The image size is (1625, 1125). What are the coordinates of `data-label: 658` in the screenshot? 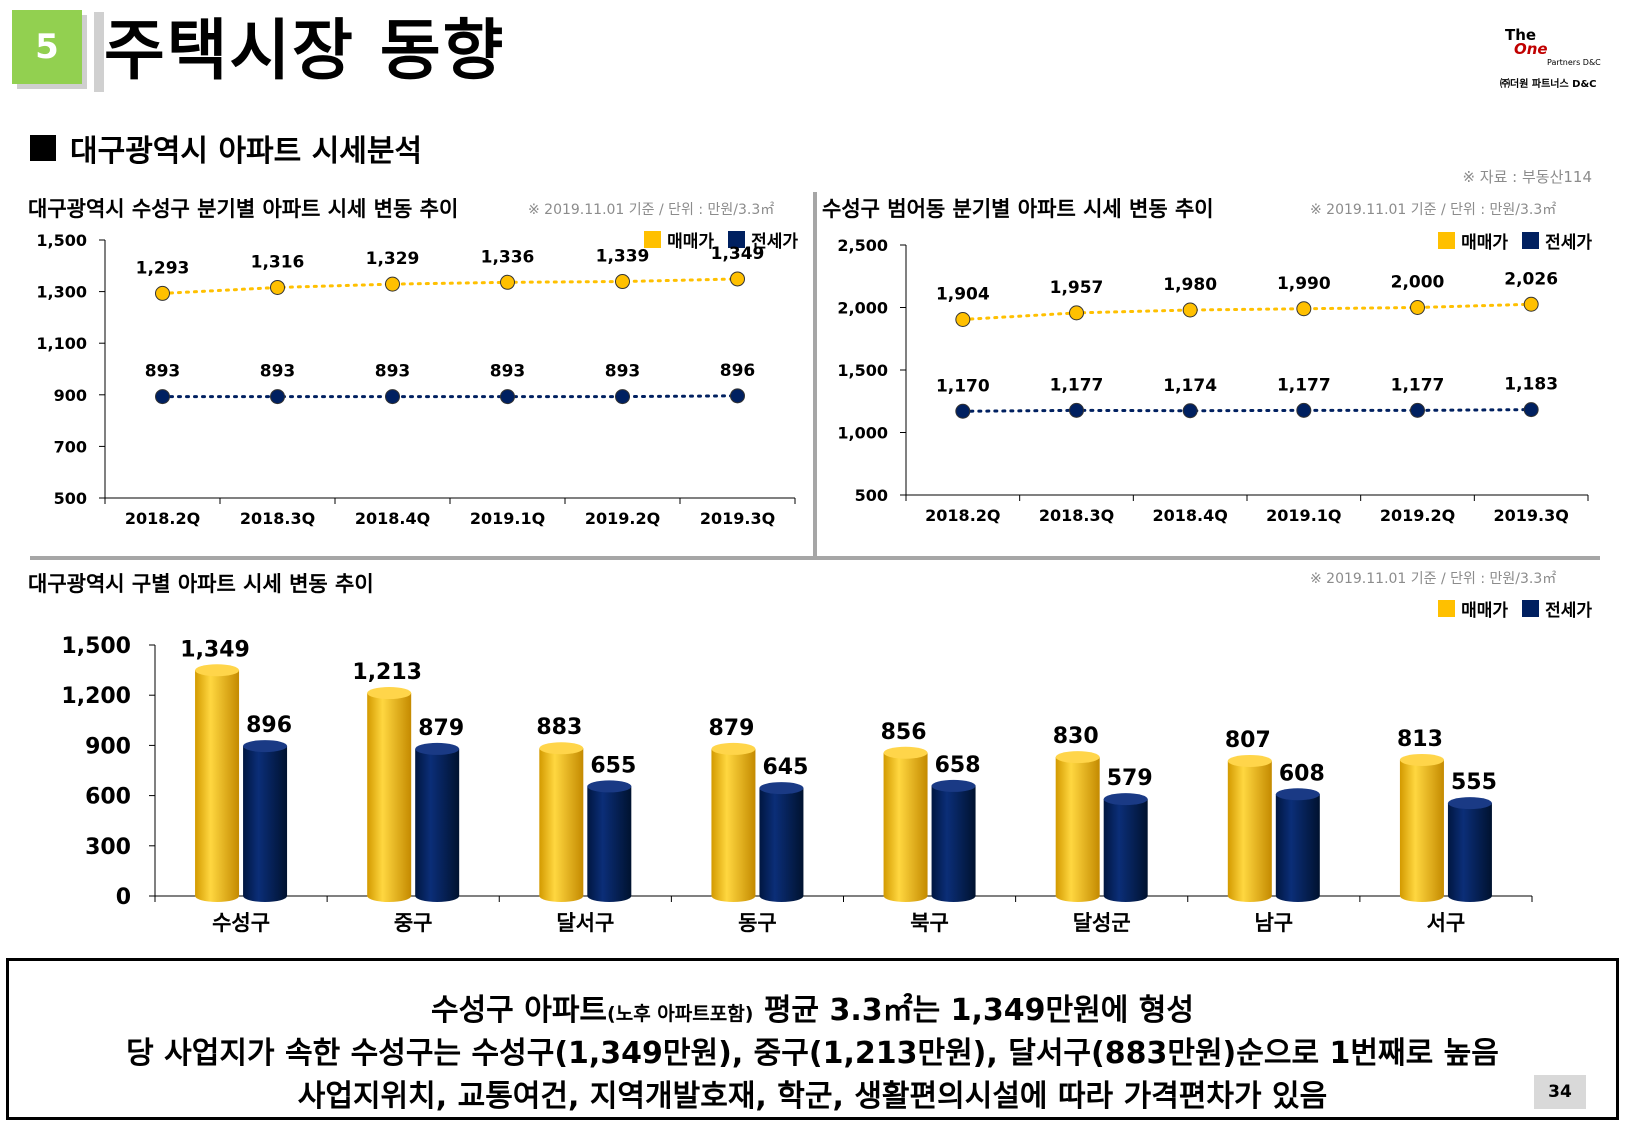 It's located at (958, 765).